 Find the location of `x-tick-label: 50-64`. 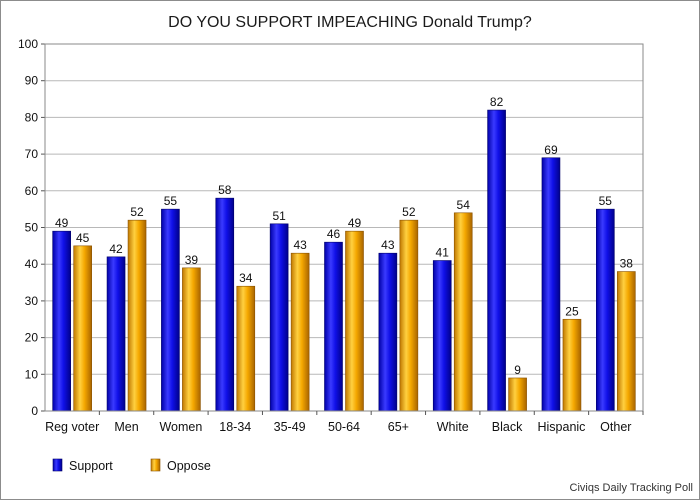

x-tick-label: 50-64 is located at coordinates (344, 427).